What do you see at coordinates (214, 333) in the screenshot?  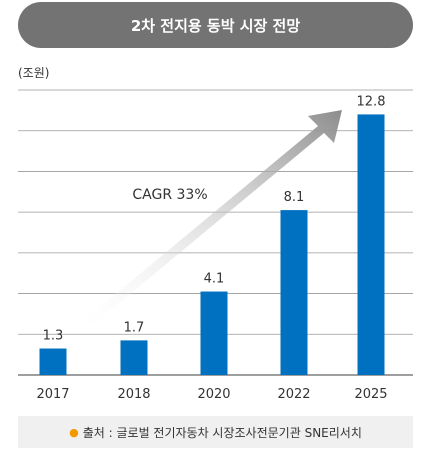 I see `bar-2020` at bounding box center [214, 333].